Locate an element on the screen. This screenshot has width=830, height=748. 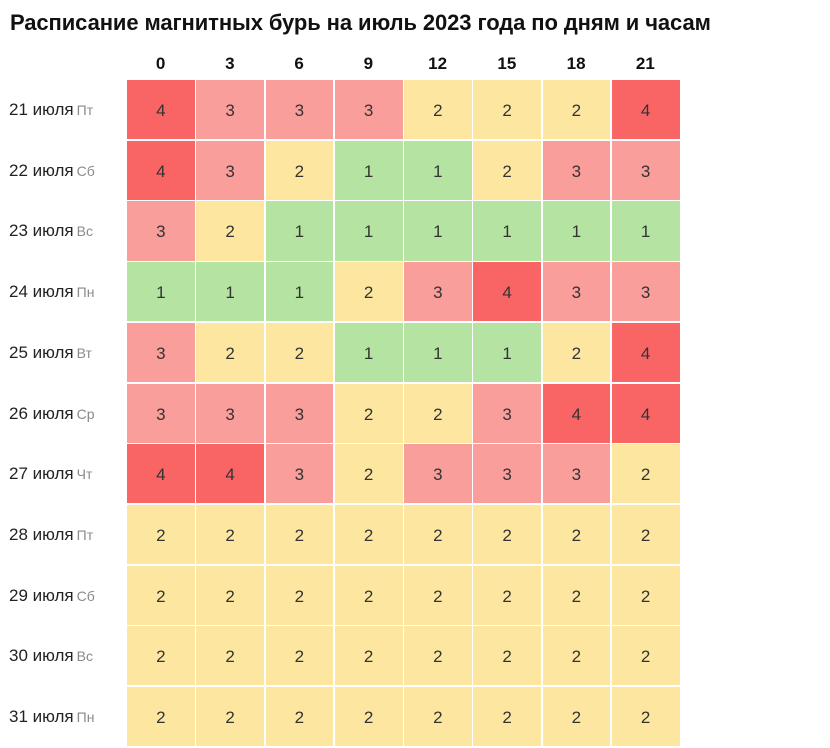
hour-label-12: 12 is located at coordinates (438, 63).